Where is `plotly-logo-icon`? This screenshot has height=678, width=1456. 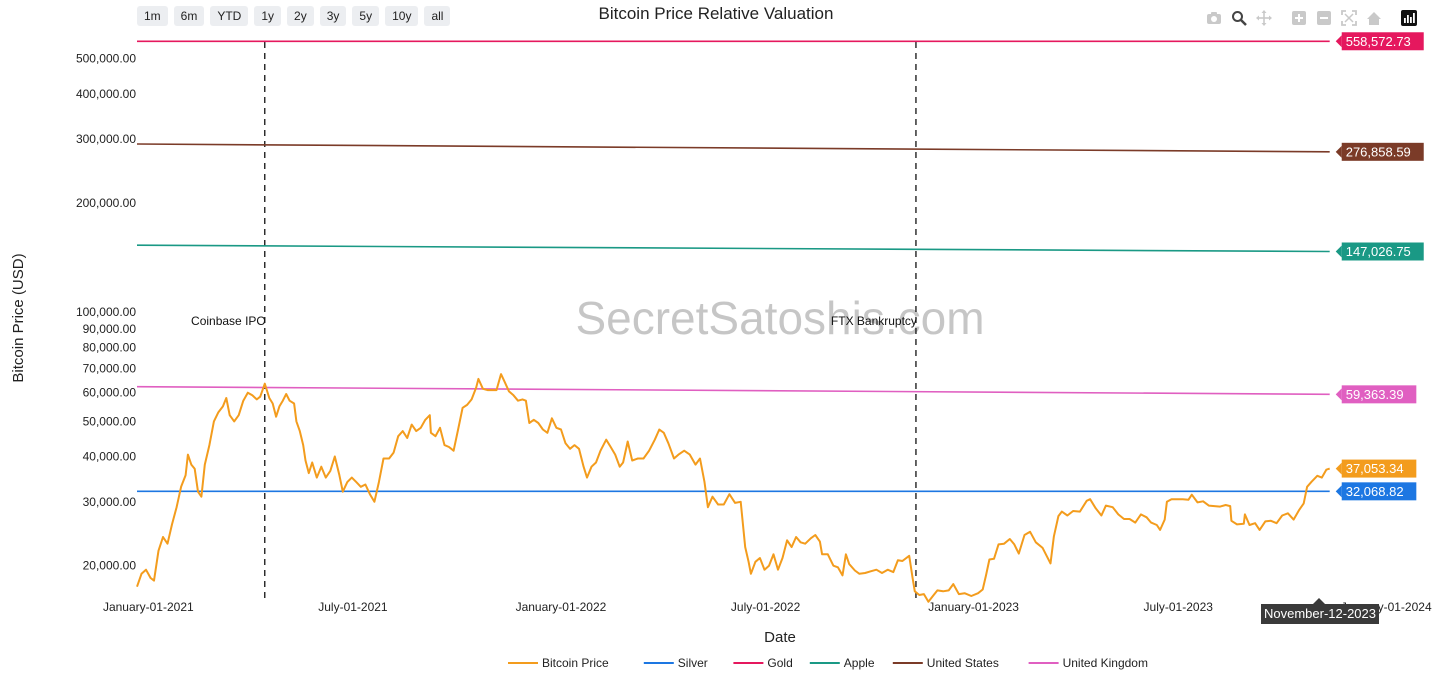 plotly-logo-icon is located at coordinates (1409, 18).